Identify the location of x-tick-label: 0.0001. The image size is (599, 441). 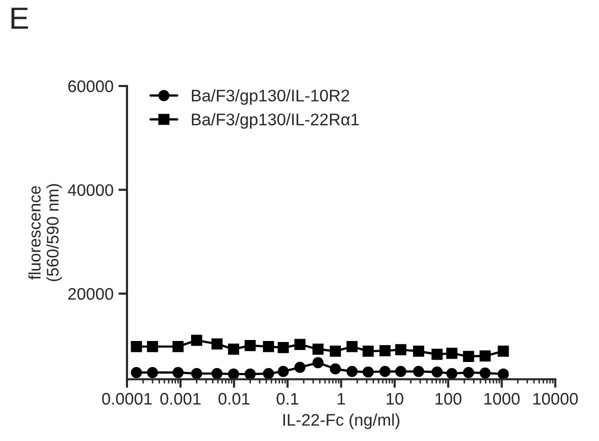
(127, 398).